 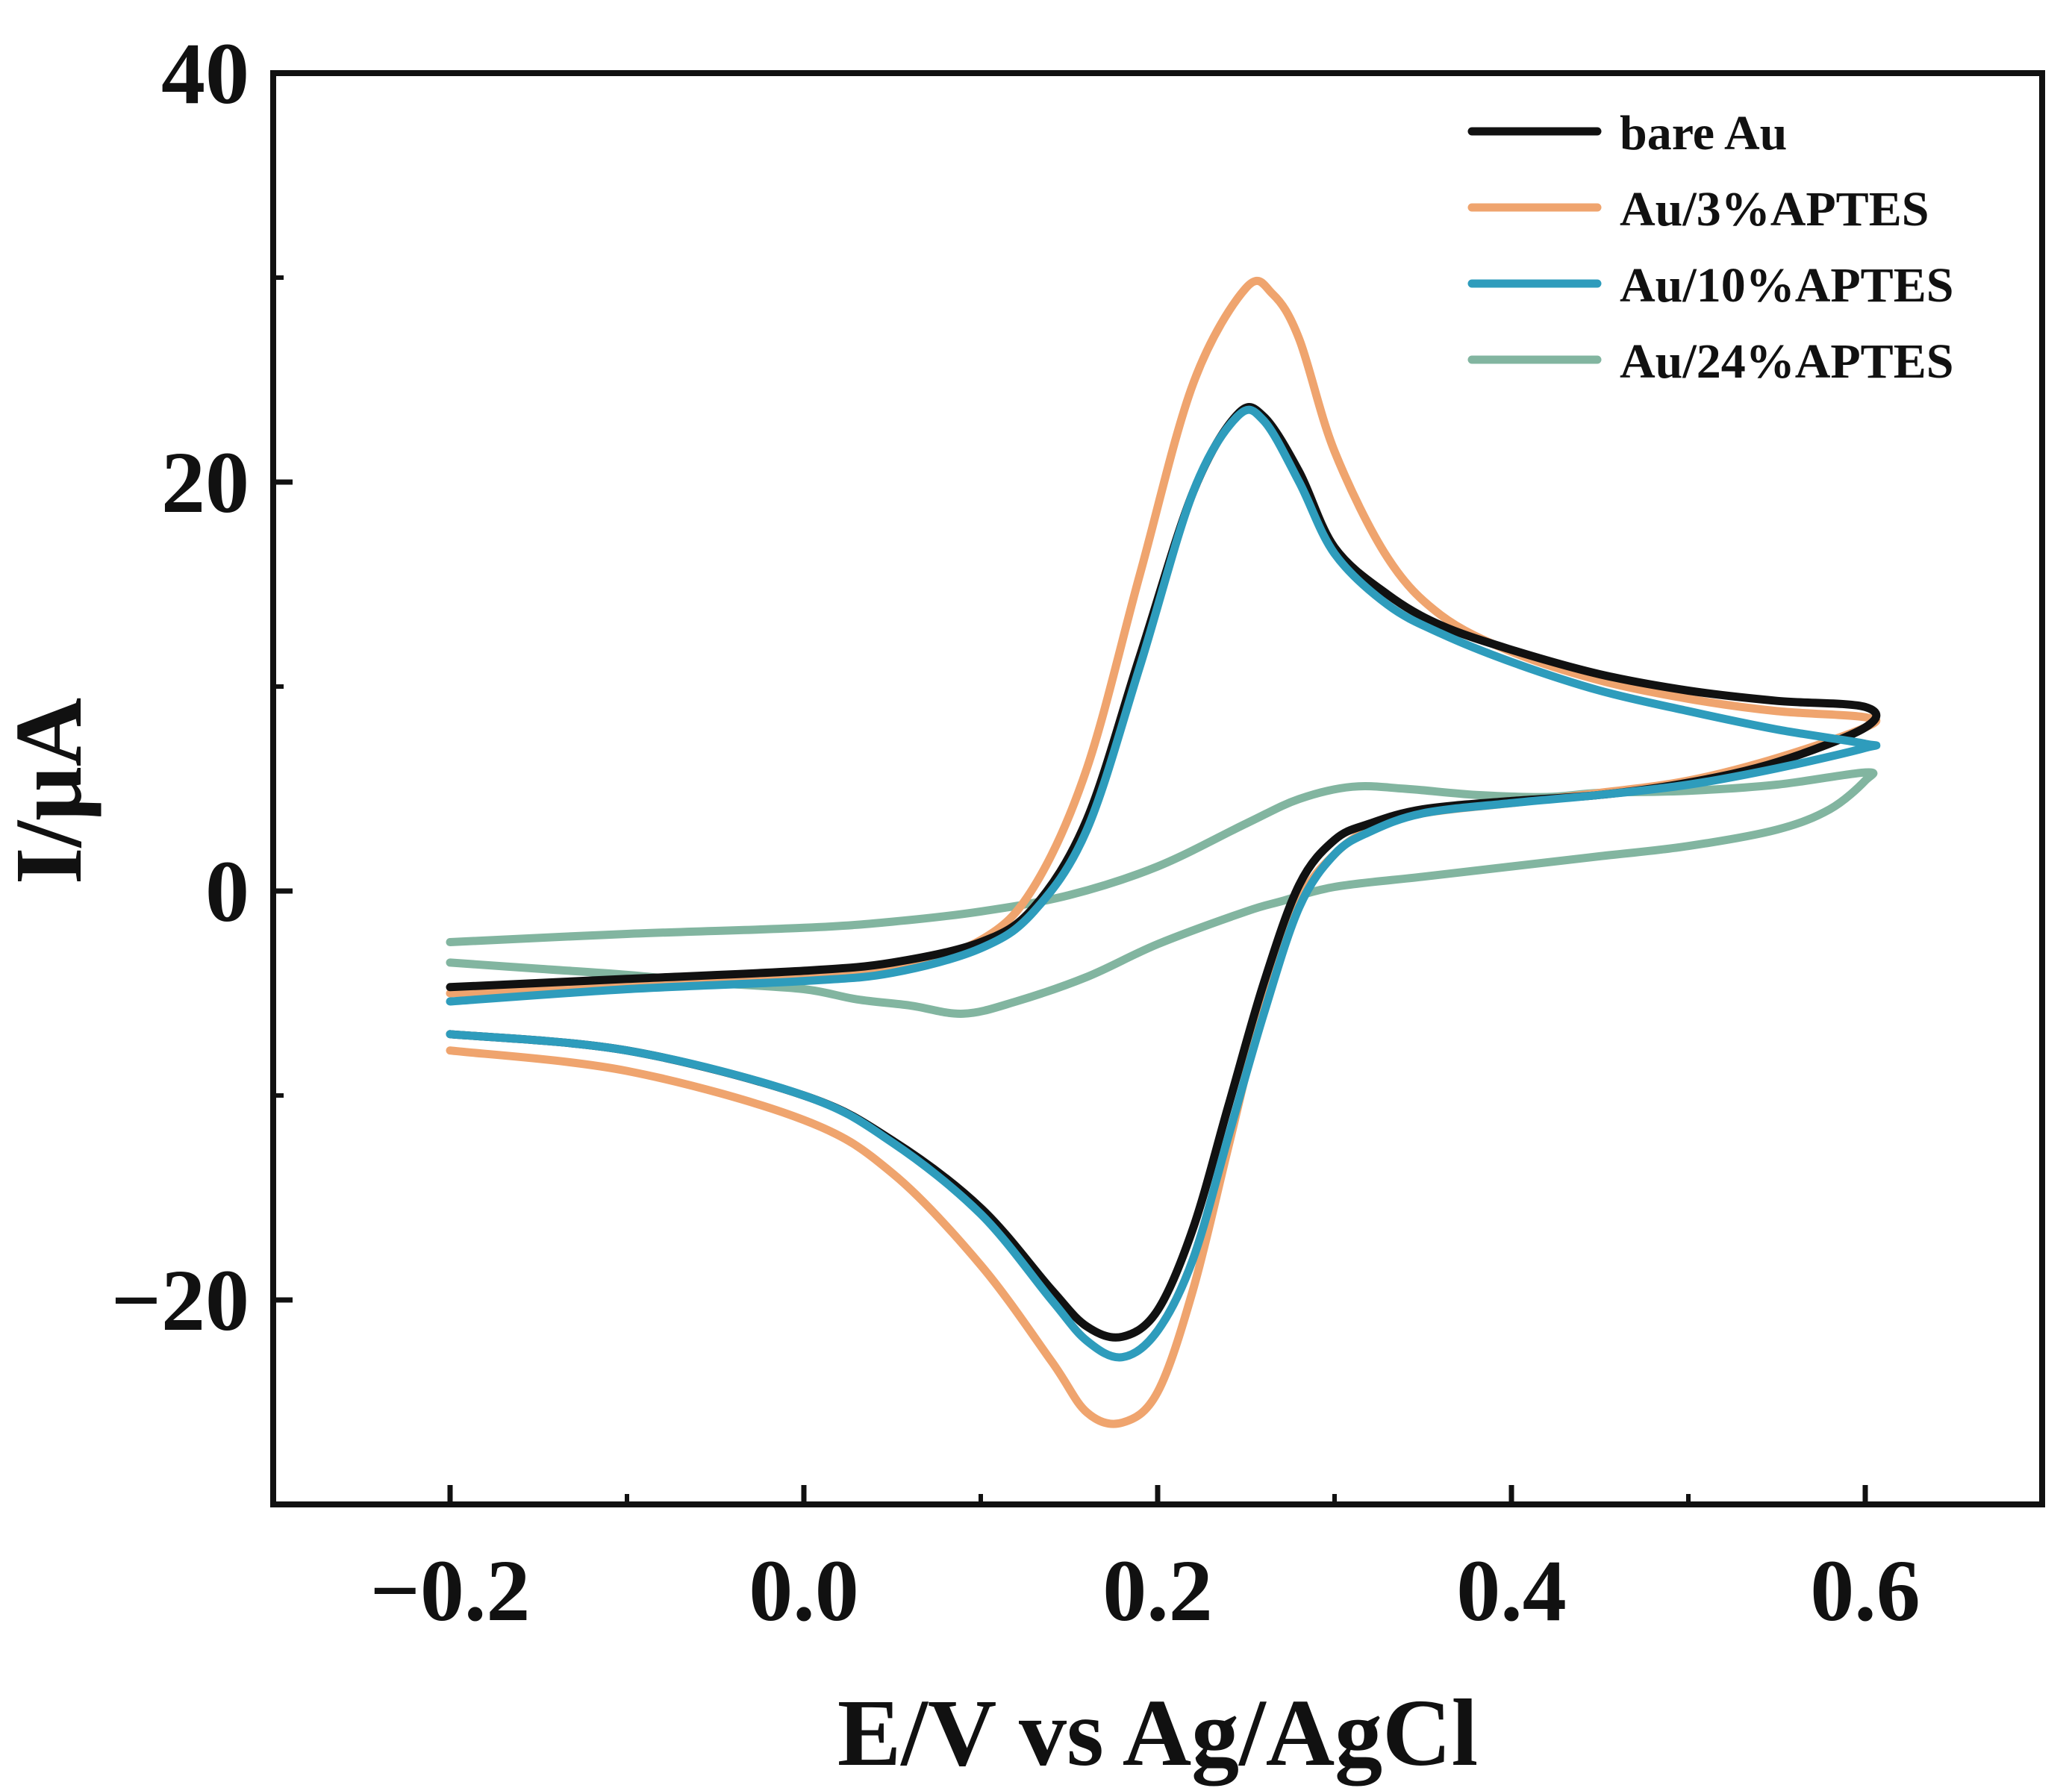 I want to click on x-tick-label: 0.2, so click(x=1157, y=1591).